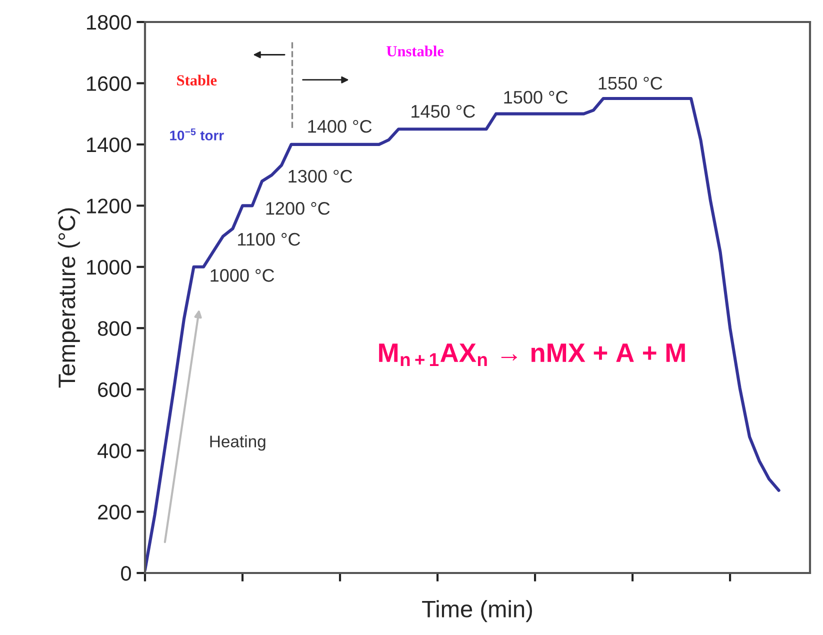  Describe the element at coordinates (298, 208) in the screenshot. I see `annotation: 1200 °C` at that location.